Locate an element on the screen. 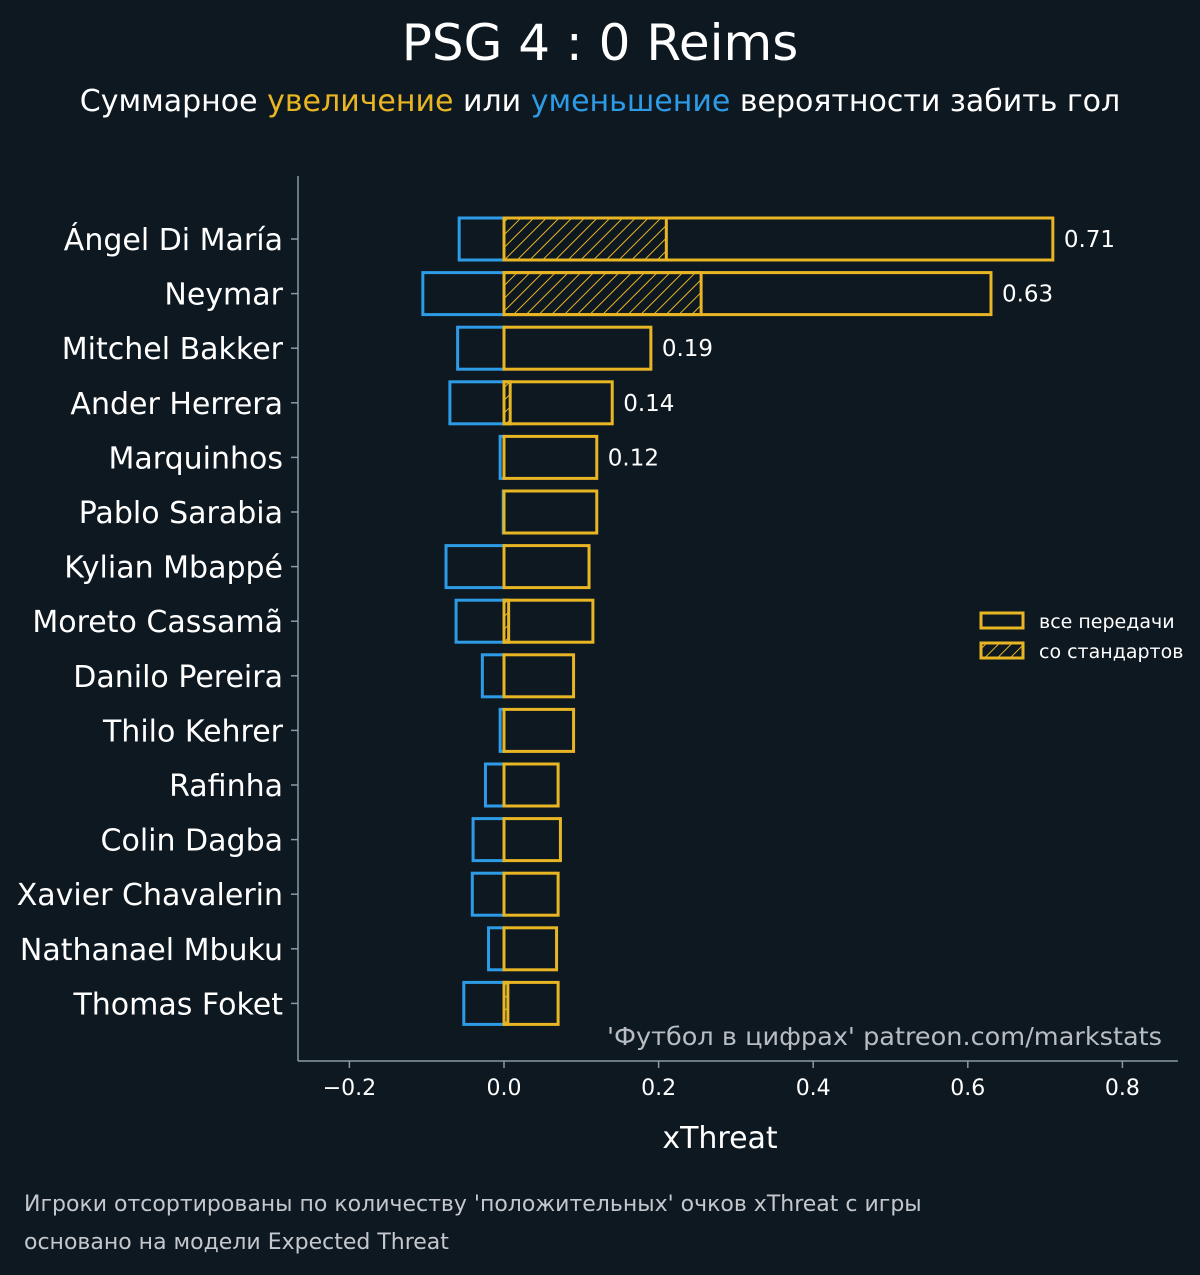  legend-swatch-set-pieces is located at coordinates (1002, 650).